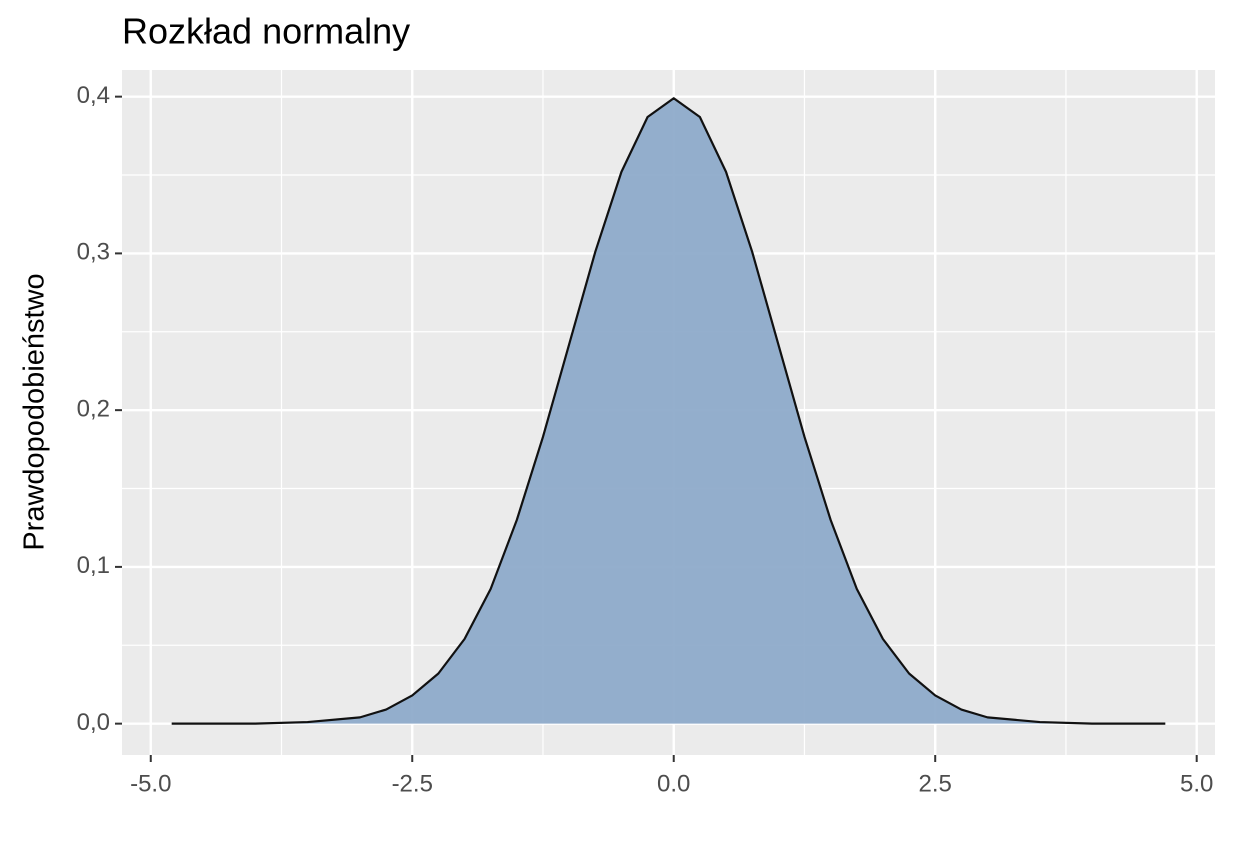  I want to click on y-tick-label: 0,1, so click(93, 565).